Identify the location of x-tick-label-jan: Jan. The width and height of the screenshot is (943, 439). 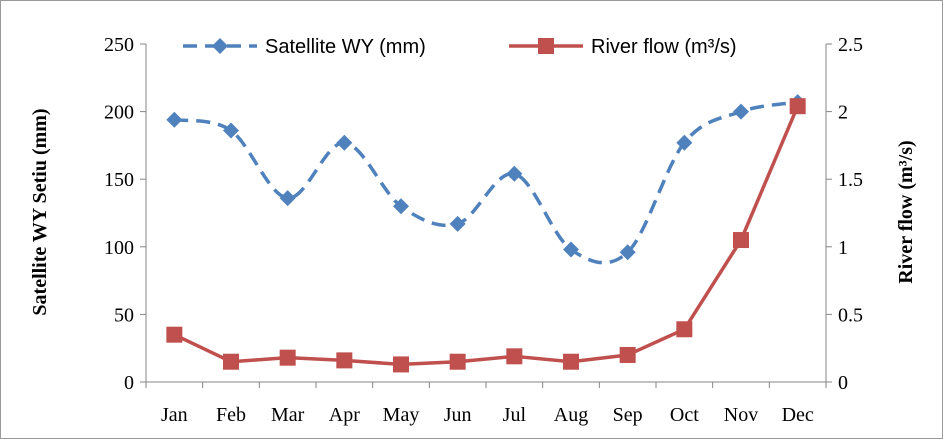
(174, 415).